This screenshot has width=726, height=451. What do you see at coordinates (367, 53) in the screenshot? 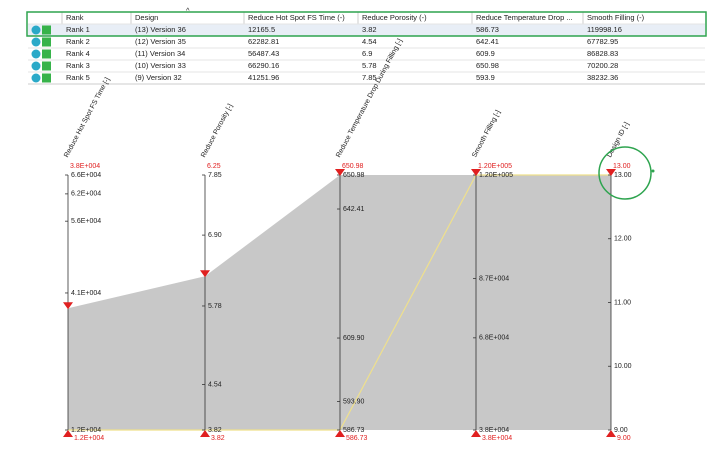
I see `table-cell: 6.9` at bounding box center [367, 53].